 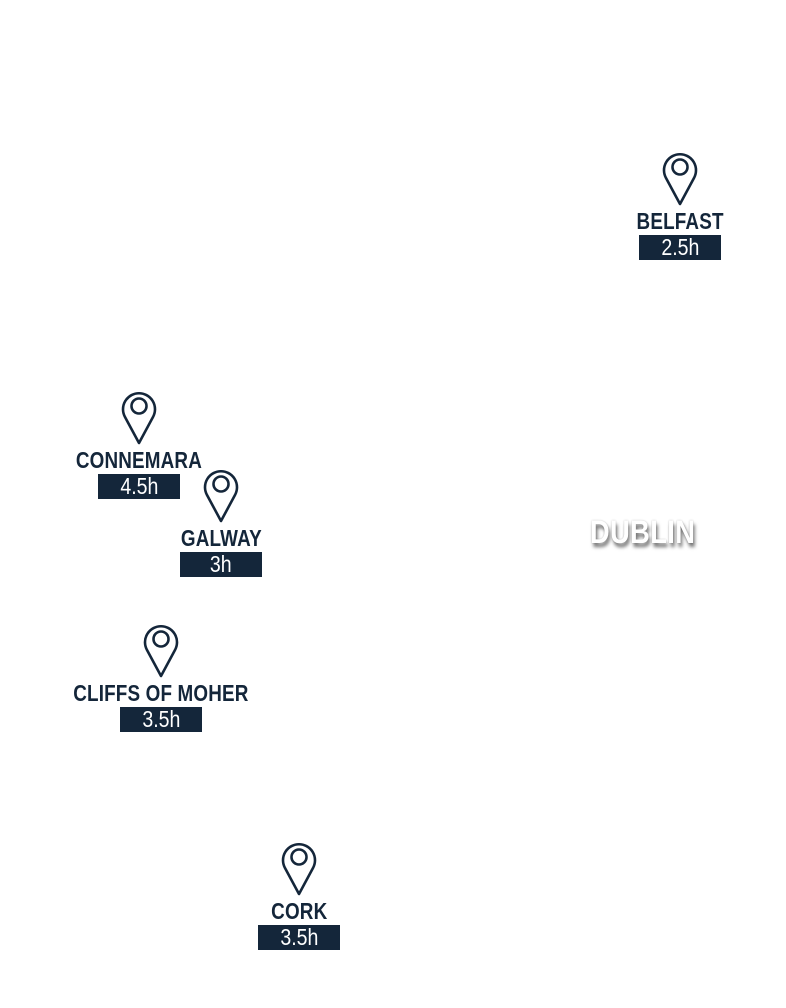 I want to click on marker-cliffs-of-moher: CLIFFS OF MOHER 3.5h, so click(x=161, y=676).